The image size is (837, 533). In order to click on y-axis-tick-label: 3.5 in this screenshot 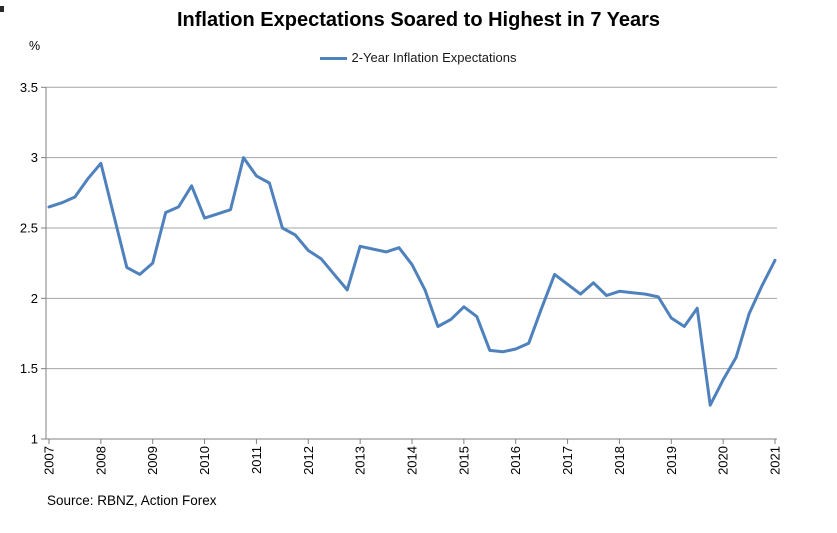, I will do `click(29, 87)`.